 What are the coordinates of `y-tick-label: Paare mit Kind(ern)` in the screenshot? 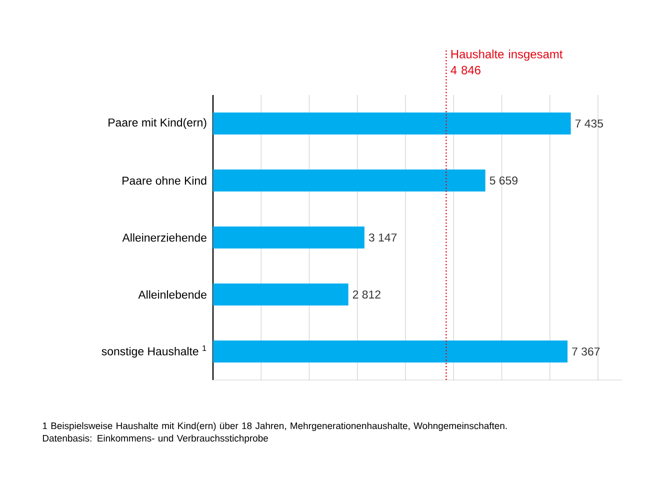 It's located at (157, 123).